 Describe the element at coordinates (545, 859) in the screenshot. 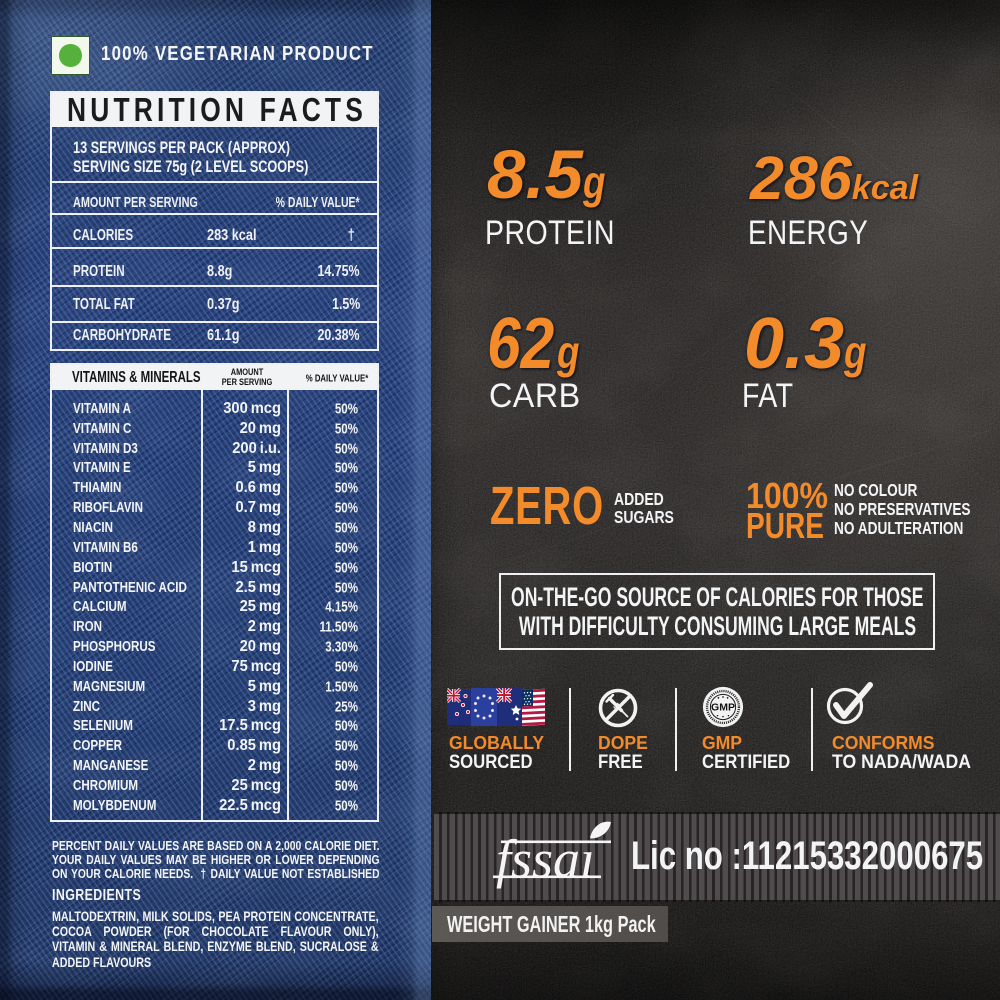

I see `svg-text: fssaı` at that location.